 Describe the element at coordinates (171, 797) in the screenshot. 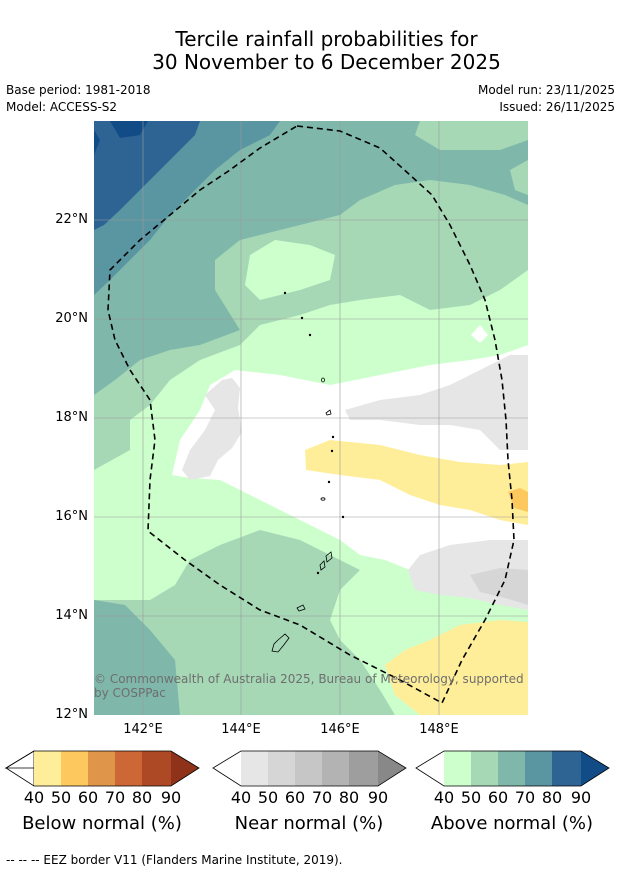

I see `cb-below-tick-90: 90` at that location.